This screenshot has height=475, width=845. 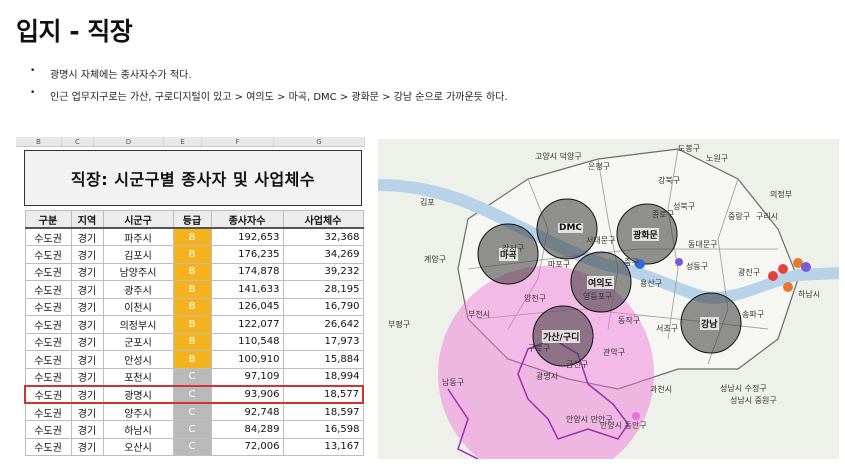 I want to click on table-row: 수도권 경기 군포시 B 110,548 17,973, so click(x=194, y=341).